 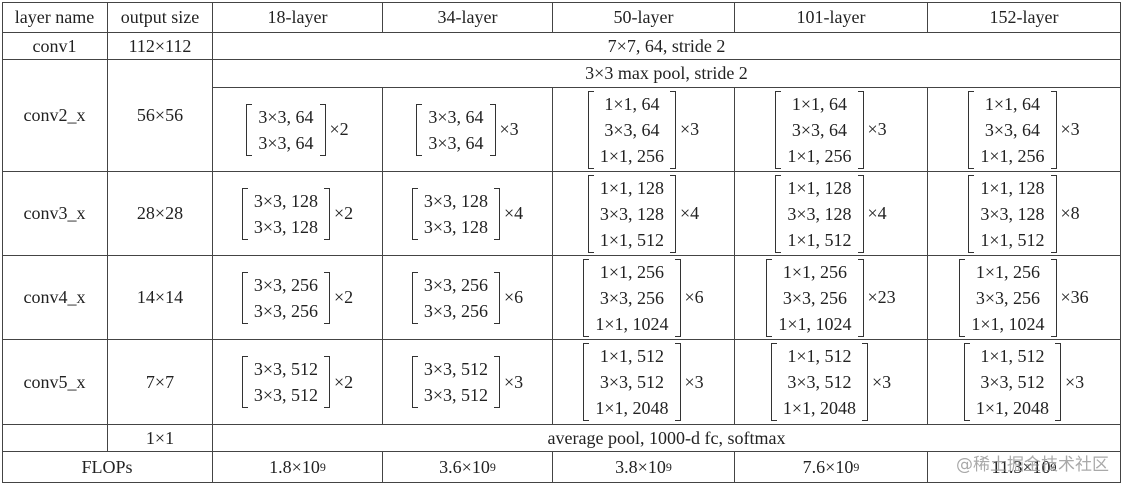 What do you see at coordinates (1021, 466) in the screenshot?
I see `flops-mantissa: 11.3×10` at bounding box center [1021, 466].